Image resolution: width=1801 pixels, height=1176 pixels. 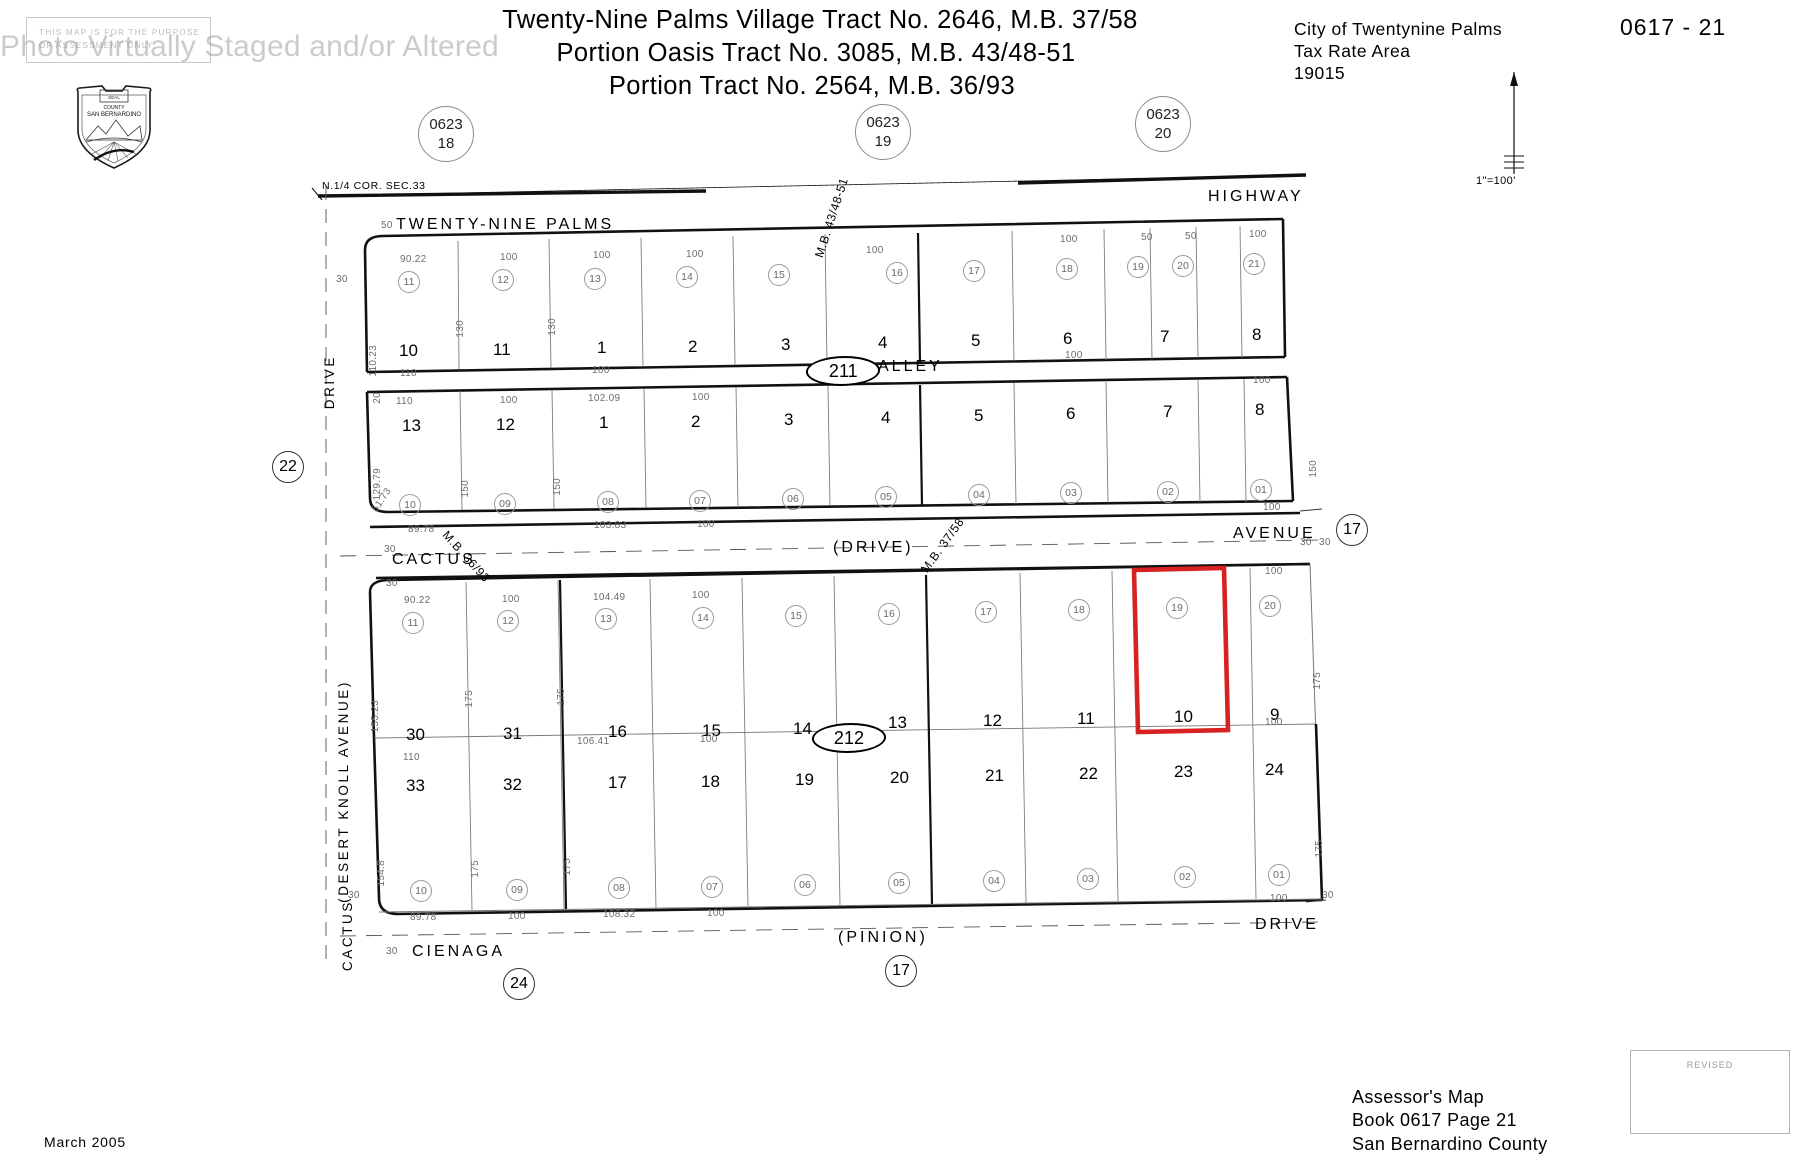 I want to click on parcel-circle-r1-5: 16, so click(x=897, y=273).